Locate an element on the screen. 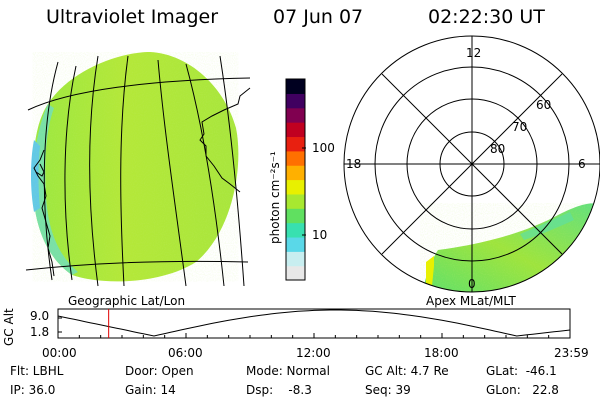  lat-70-label: 70 is located at coordinates (520, 127).